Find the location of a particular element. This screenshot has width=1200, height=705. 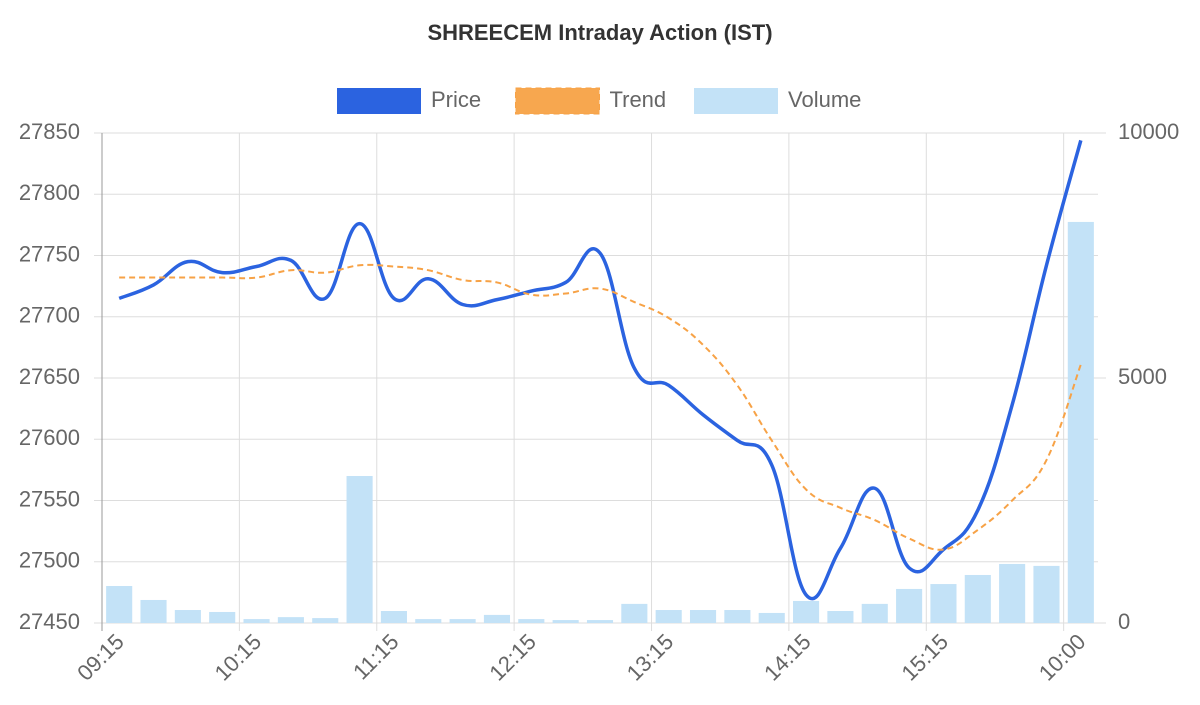

chart-title: SHREECEM Intraday Action (IST) is located at coordinates (599, 32).